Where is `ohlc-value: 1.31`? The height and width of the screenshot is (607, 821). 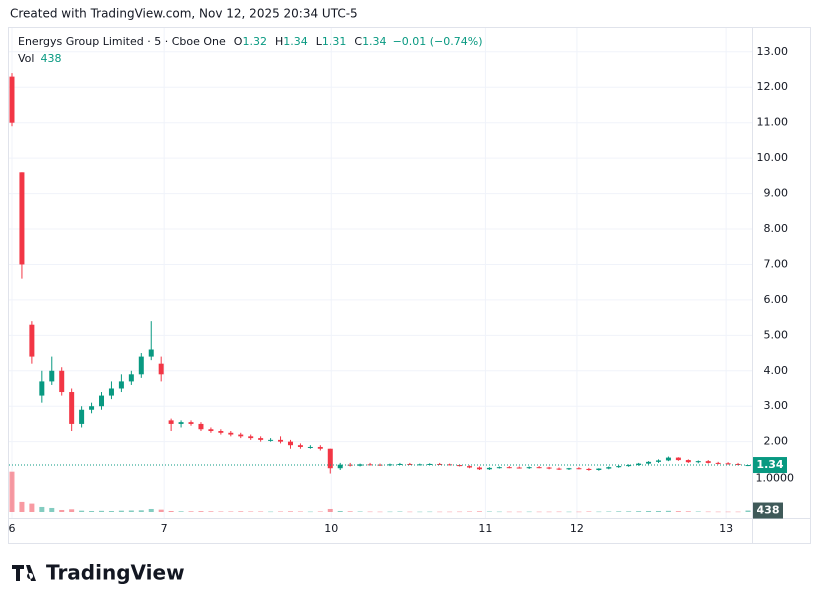
ohlc-value: 1.31 is located at coordinates (334, 41).